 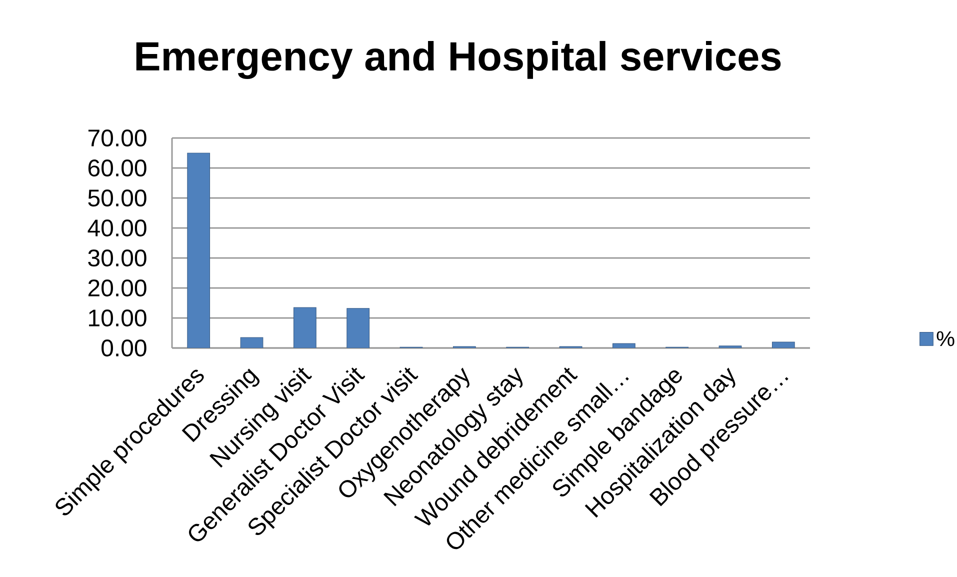 I want to click on y-tick-label: 60.00, so click(x=117, y=167).